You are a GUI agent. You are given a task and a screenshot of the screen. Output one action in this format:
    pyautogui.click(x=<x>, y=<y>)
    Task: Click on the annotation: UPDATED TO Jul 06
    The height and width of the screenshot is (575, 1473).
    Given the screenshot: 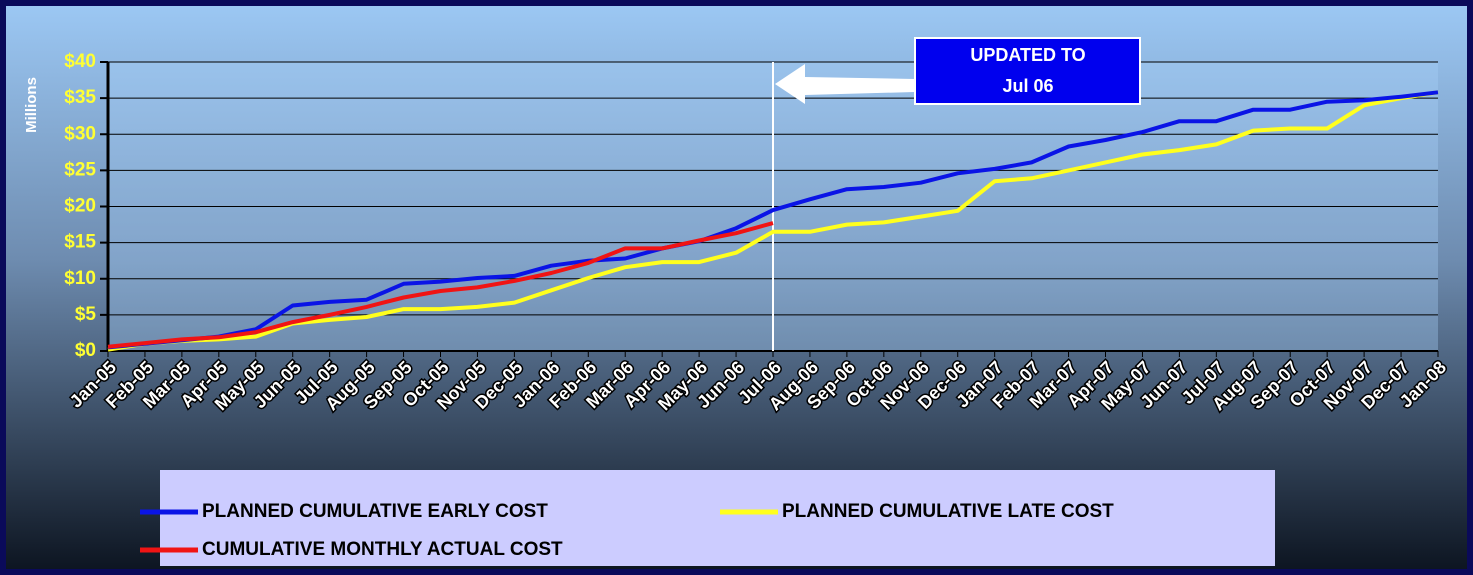 What is the action you would take?
    pyautogui.click(x=958, y=71)
    